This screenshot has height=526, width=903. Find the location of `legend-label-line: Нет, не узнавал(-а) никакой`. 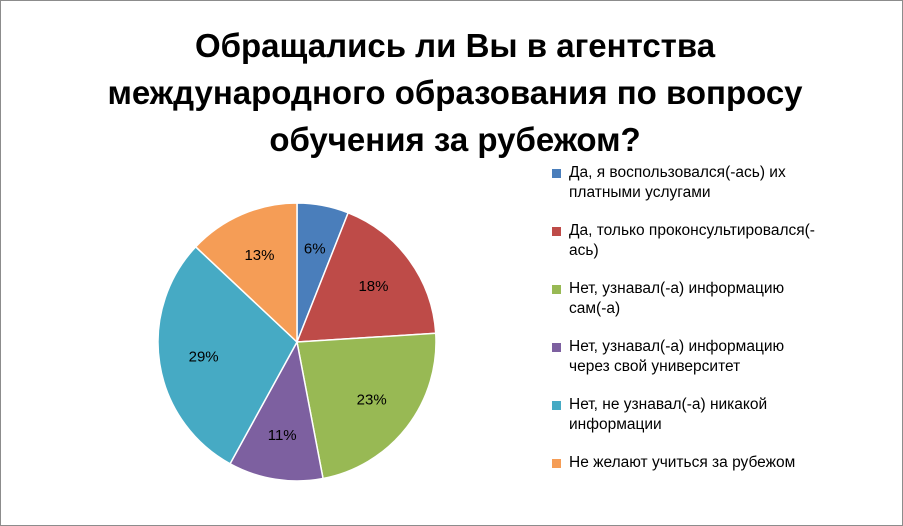

legend-label-line: Нет, не узнавал(-а) никакой is located at coordinates (668, 404).